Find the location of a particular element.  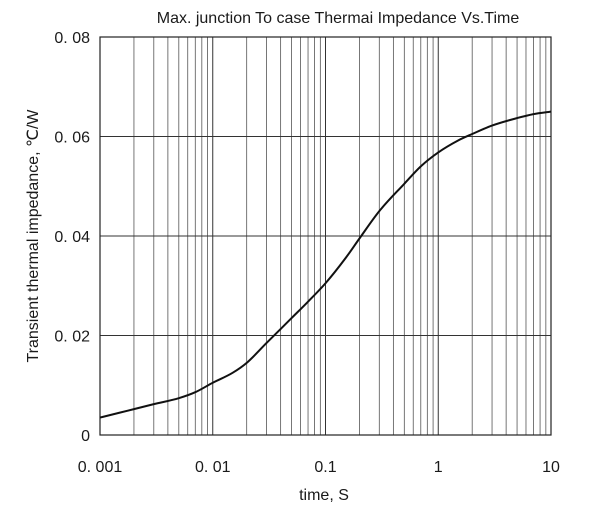

y-tick-label: 0. 02 is located at coordinates (72, 337).